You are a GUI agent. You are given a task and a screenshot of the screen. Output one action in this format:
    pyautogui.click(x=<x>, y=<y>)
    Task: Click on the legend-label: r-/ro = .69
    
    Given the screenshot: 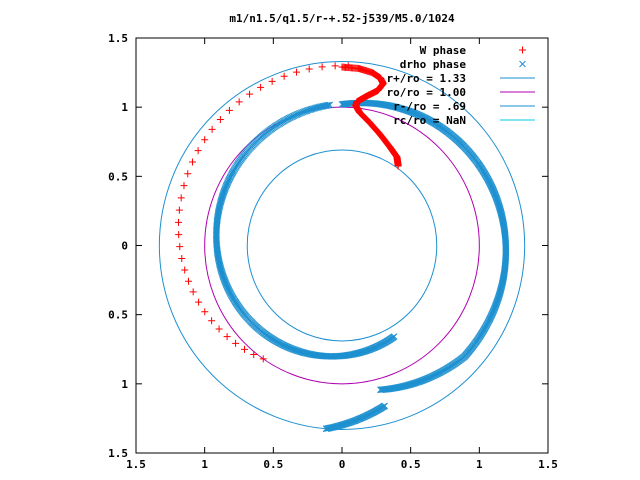 What is the action you would take?
    pyautogui.click(x=429, y=106)
    